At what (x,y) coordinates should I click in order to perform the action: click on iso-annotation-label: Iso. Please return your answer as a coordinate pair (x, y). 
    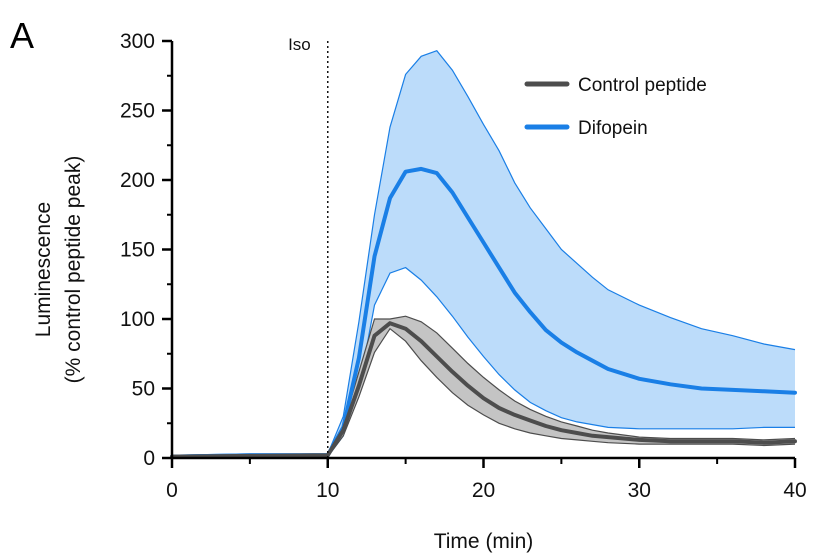
    Looking at the image, I should click on (299, 44).